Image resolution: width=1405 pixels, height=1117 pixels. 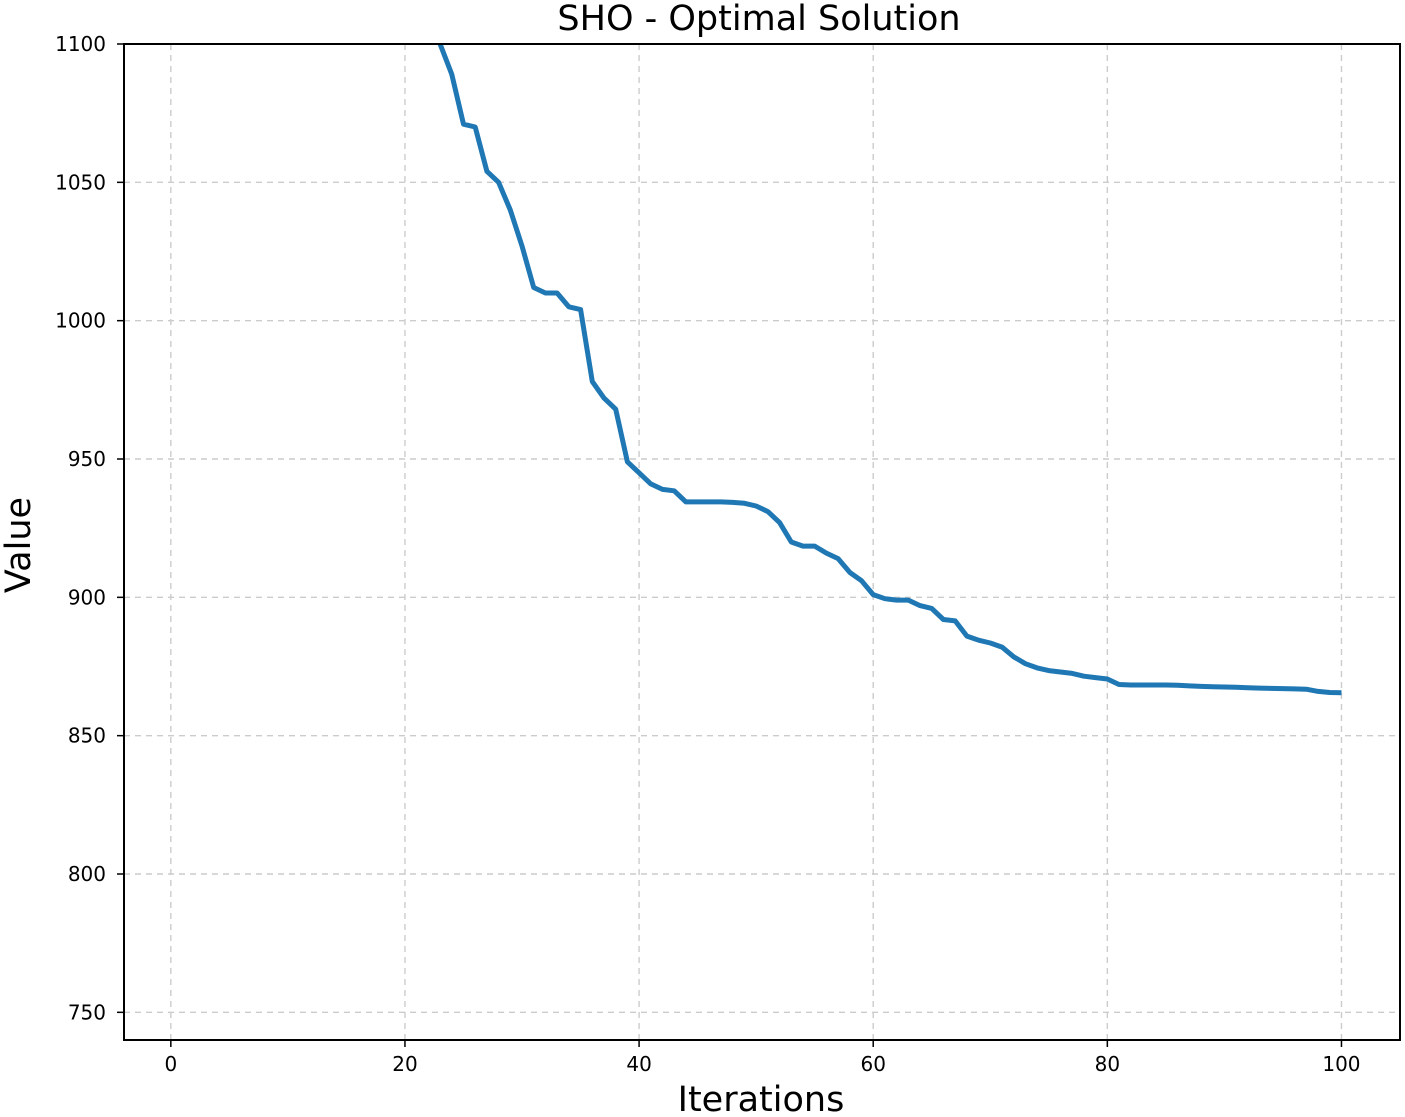 I want to click on x-tick-label: 0, so click(x=170, y=1064).